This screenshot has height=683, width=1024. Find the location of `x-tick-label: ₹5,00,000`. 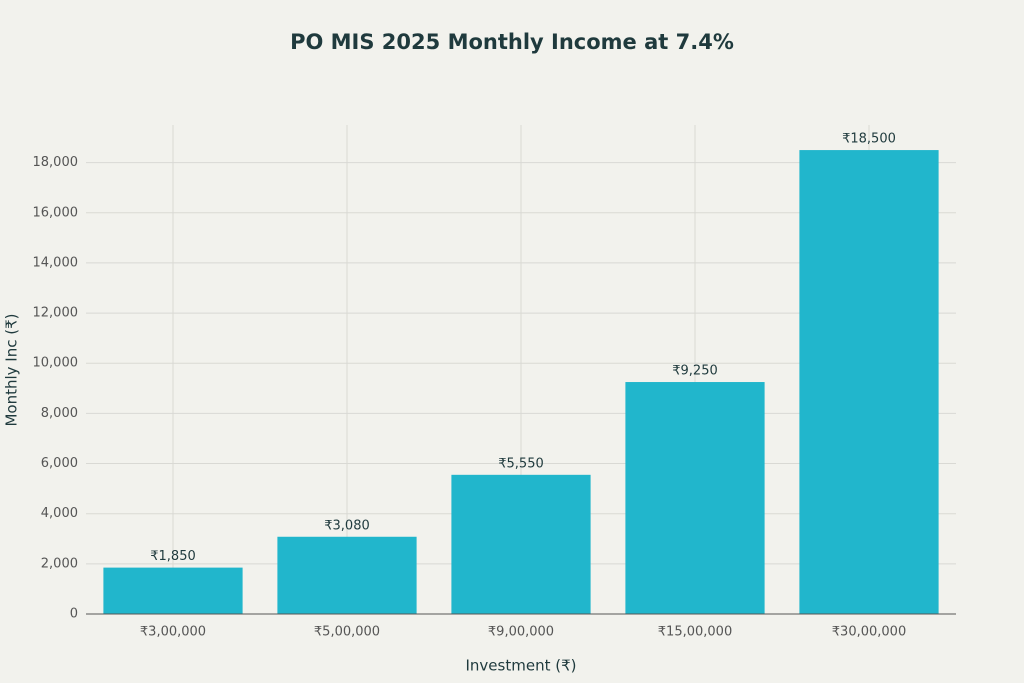

x-tick-label: ₹5,00,000 is located at coordinates (347, 632).